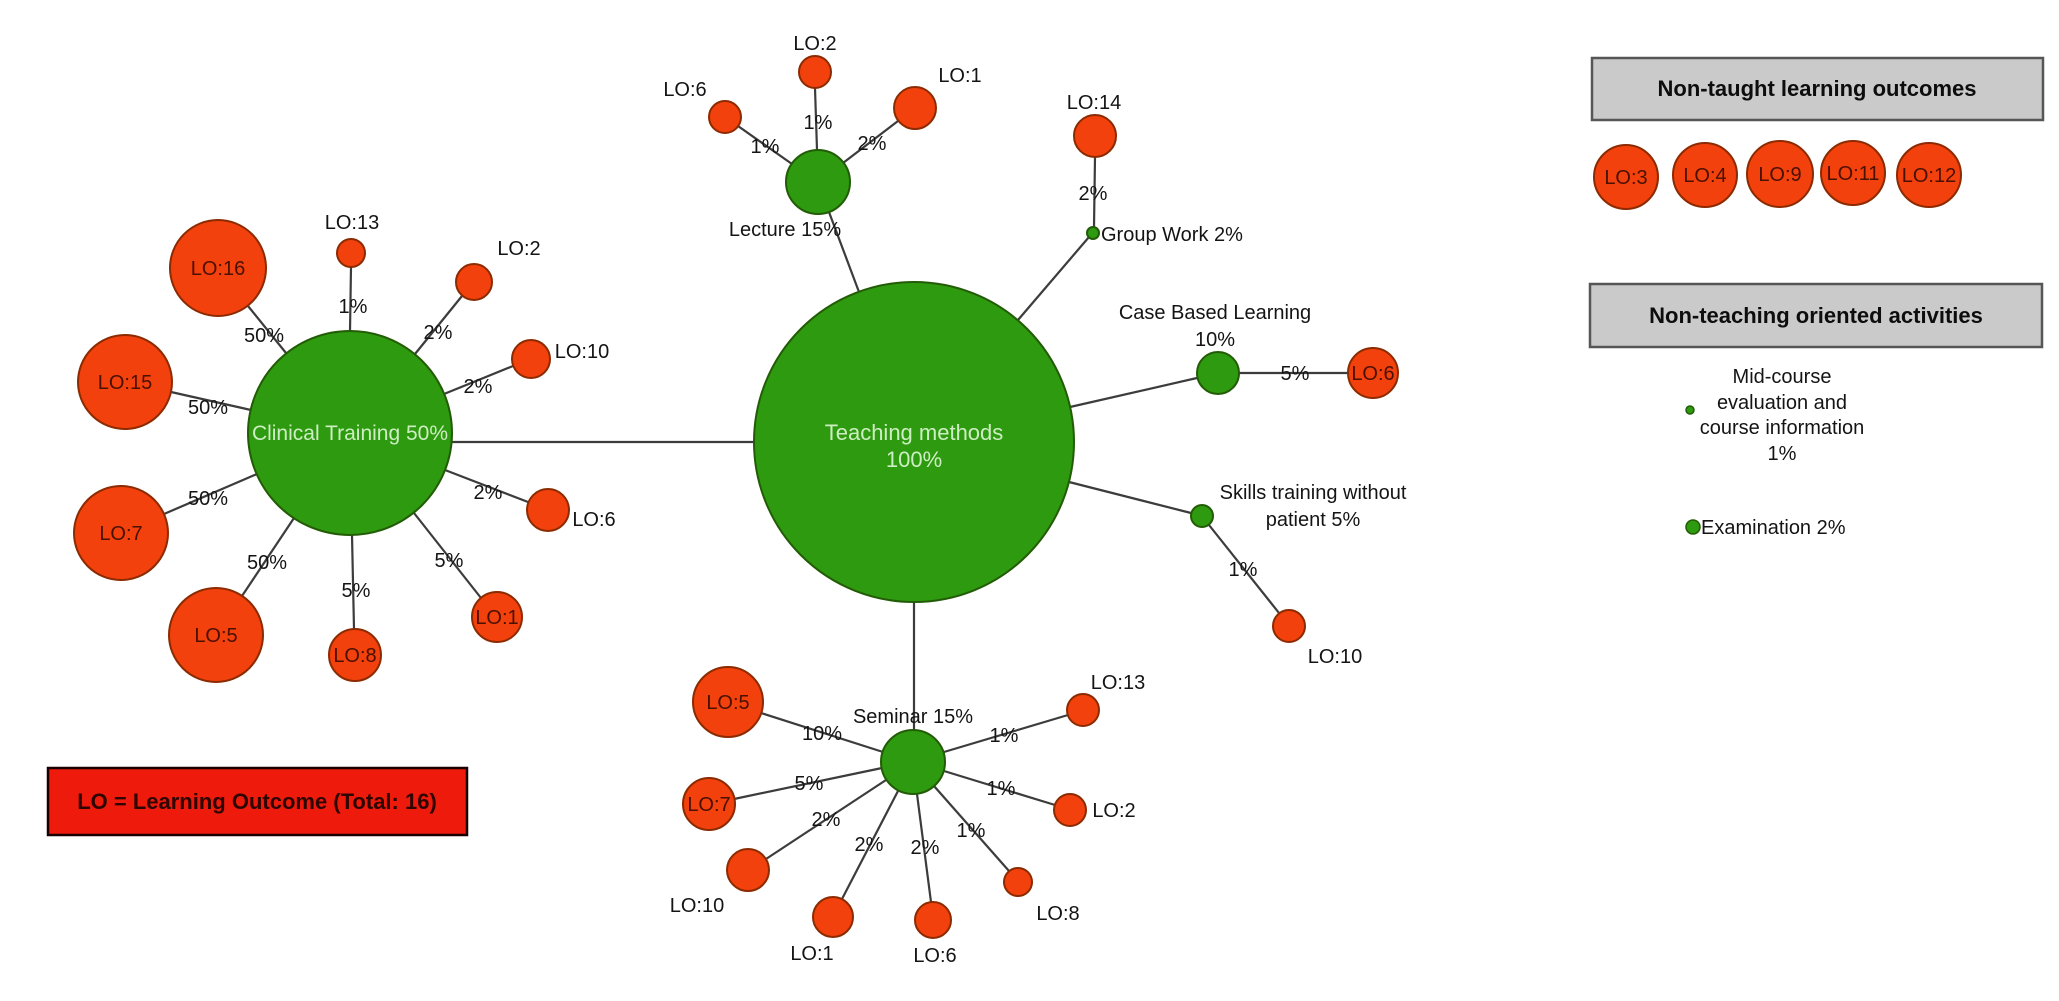  I want to click on pct-seminar-lo-6: 2%, so click(925, 848).